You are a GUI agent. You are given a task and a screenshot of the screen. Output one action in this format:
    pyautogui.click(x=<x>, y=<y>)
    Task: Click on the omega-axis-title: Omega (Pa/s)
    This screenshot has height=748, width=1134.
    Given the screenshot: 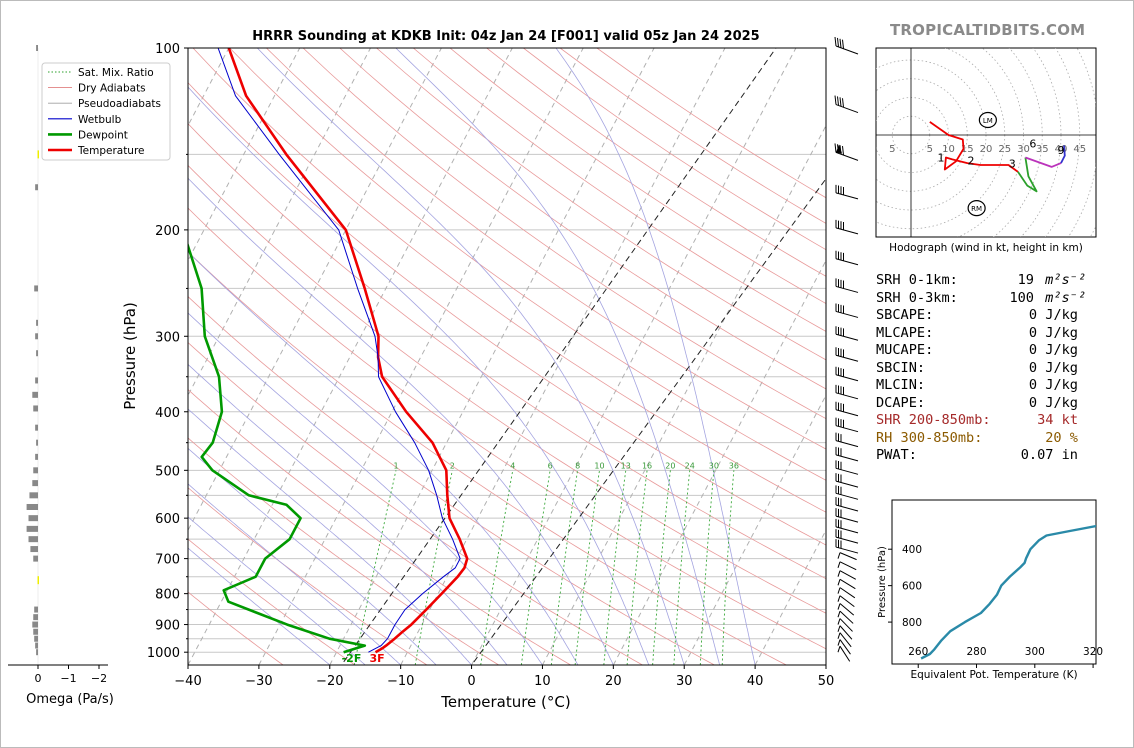 What is the action you would take?
    pyautogui.click(x=70, y=699)
    